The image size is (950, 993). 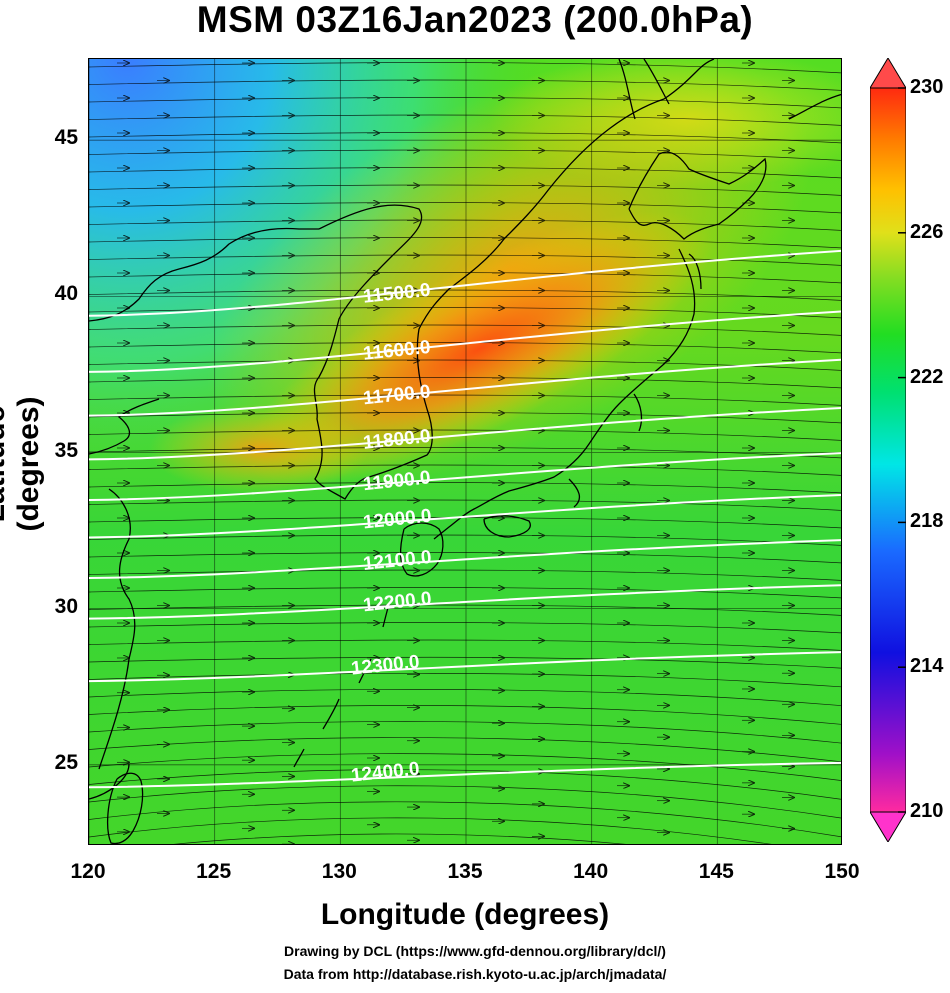 What do you see at coordinates (66, 138) in the screenshot?
I see `y-tick-label: 45` at bounding box center [66, 138].